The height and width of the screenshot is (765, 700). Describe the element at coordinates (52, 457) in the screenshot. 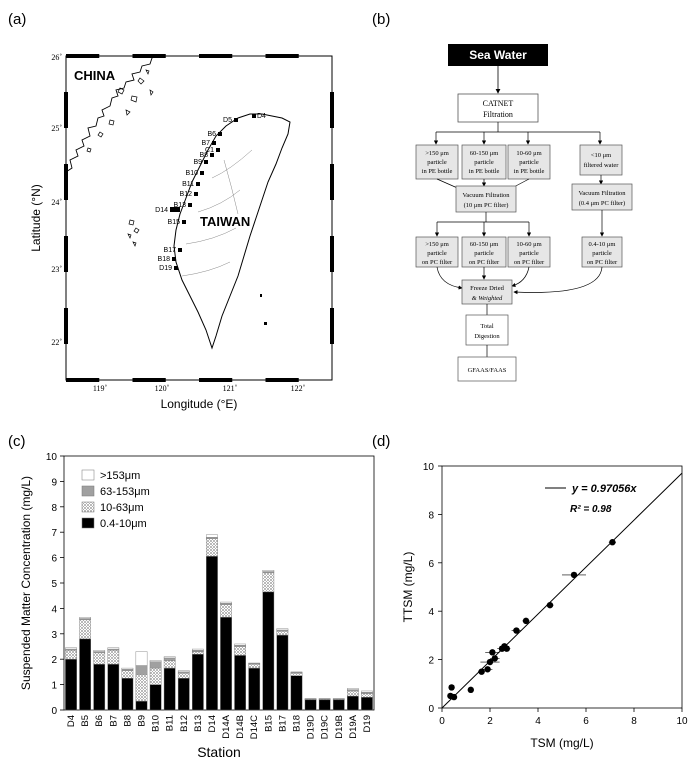

I see `bar-y-tick-label: 10` at that location.